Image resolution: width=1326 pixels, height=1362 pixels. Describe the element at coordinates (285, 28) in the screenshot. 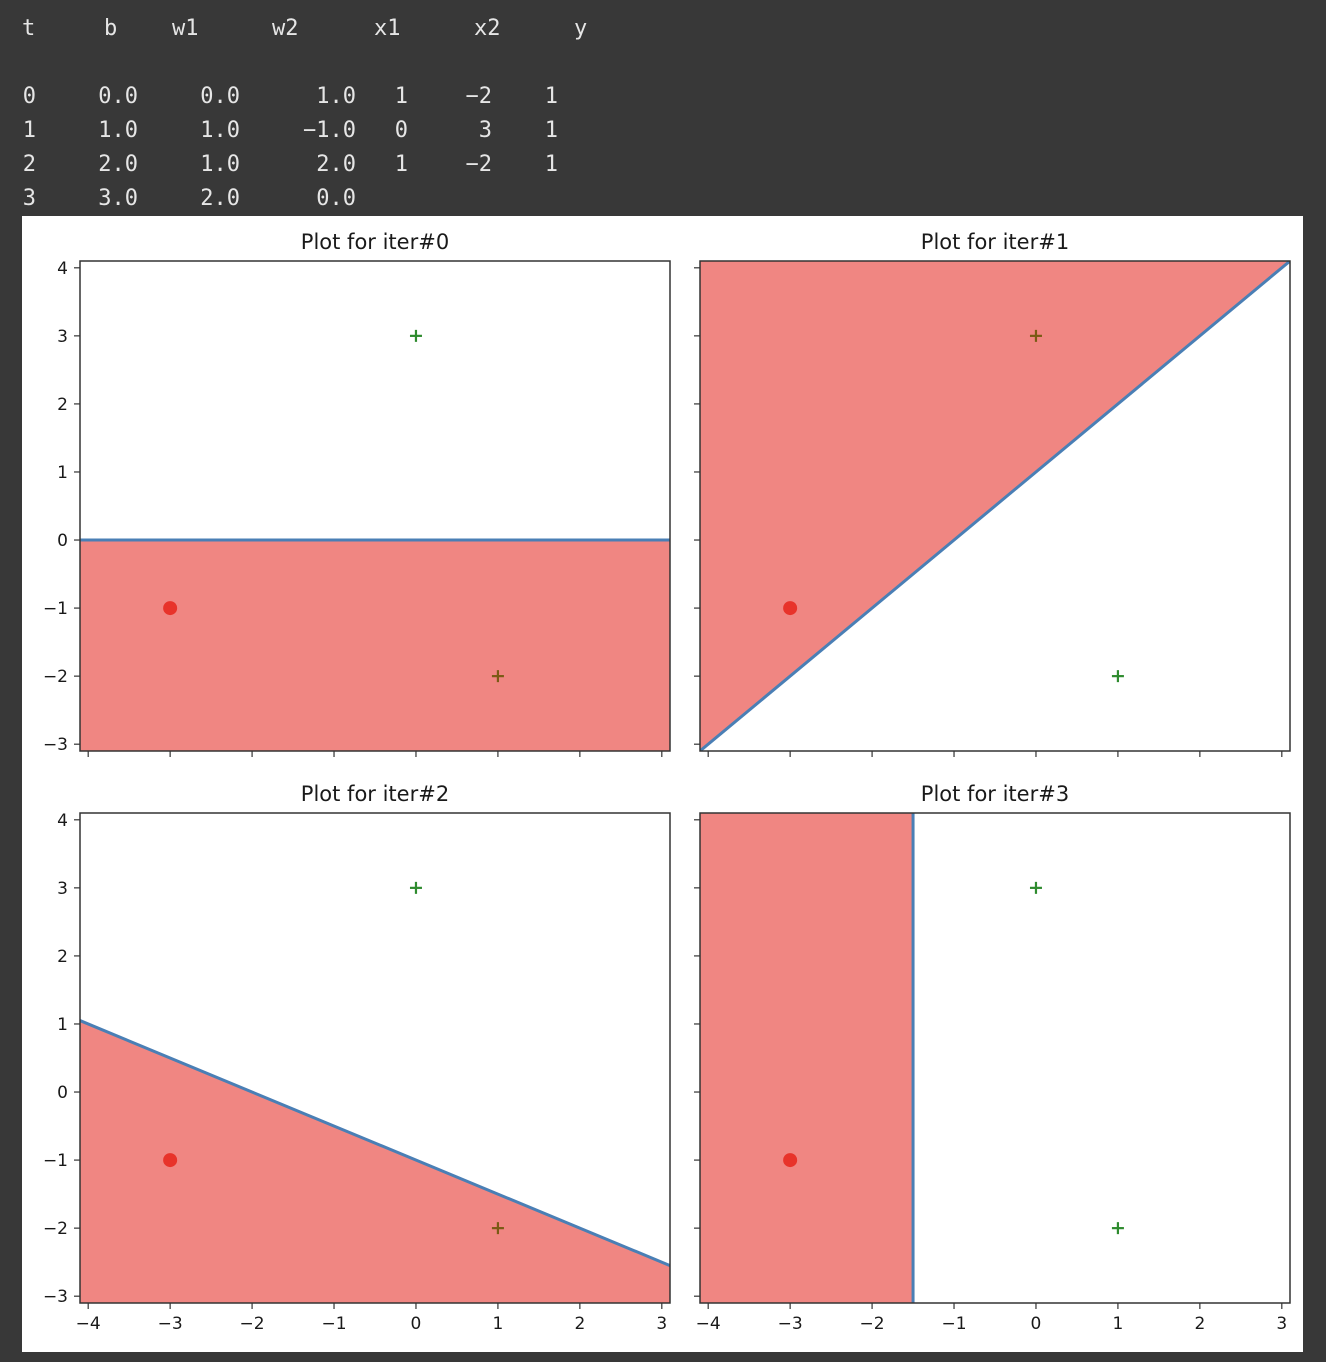

I see `log-header-w2: w2` at that location.